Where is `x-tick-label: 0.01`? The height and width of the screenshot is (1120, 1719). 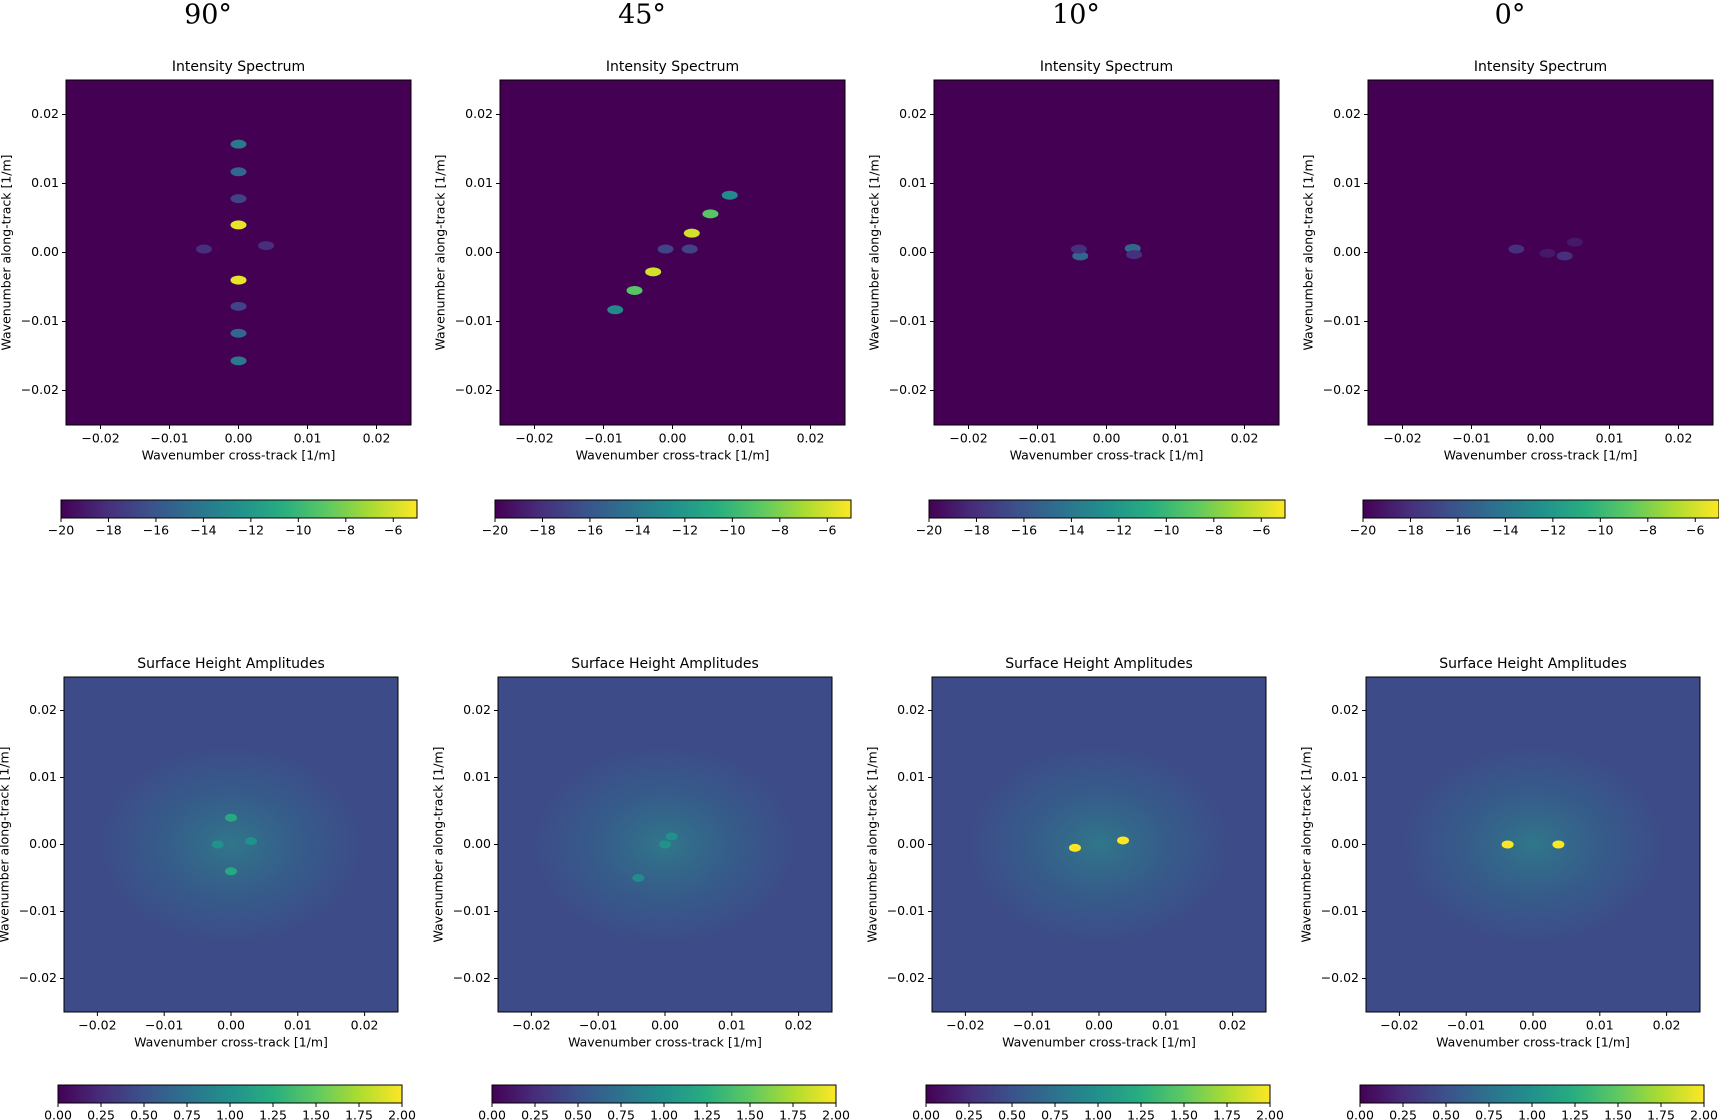
x-tick-label: 0.01 is located at coordinates (1176, 438).